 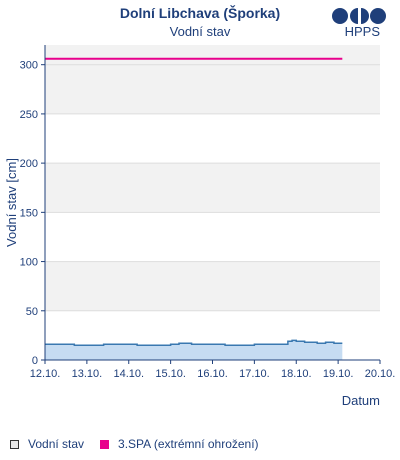 I want to click on legend-swatch-water-level, so click(x=14, y=444).